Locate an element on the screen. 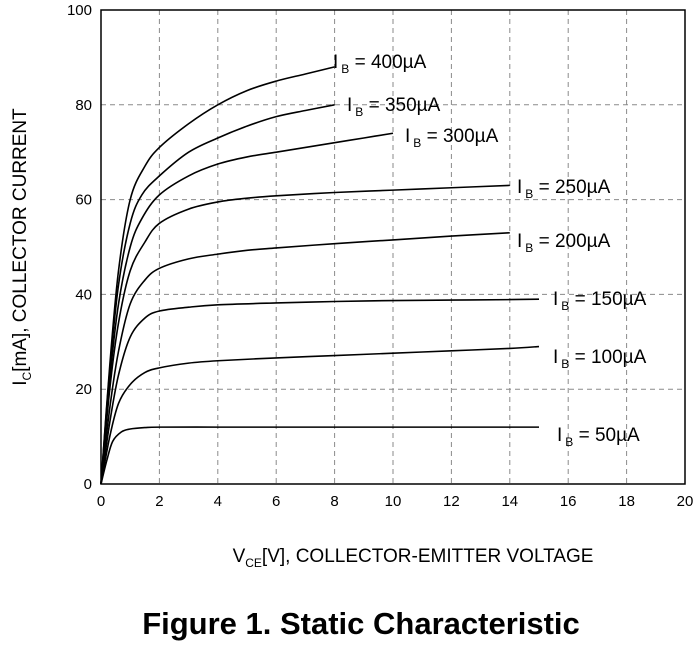 This screenshot has height=646, width=697. y-axis-title-main: I is located at coordinates (20, 382).